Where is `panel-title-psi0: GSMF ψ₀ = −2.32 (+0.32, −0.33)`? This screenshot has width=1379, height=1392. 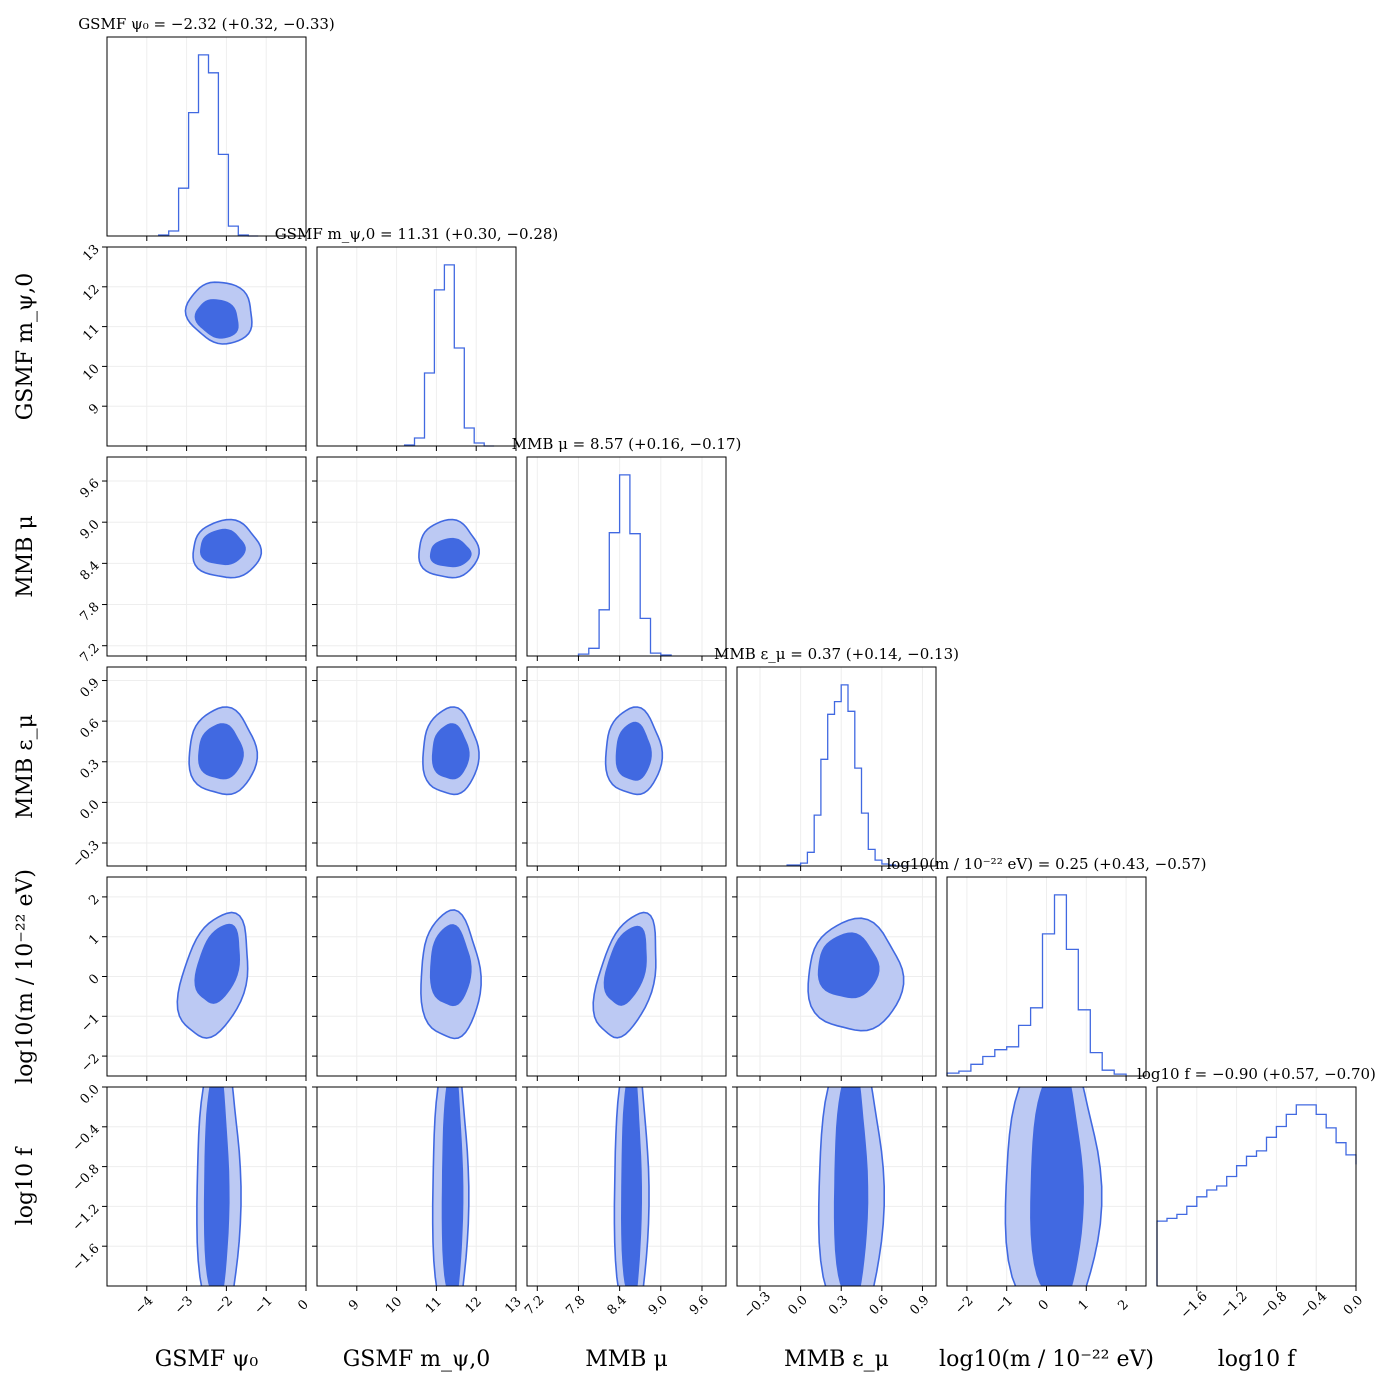
panel-title-psi0: GSMF ψ₀ = −2.32 (+0.32, −0.33) is located at coordinates (206, 24).